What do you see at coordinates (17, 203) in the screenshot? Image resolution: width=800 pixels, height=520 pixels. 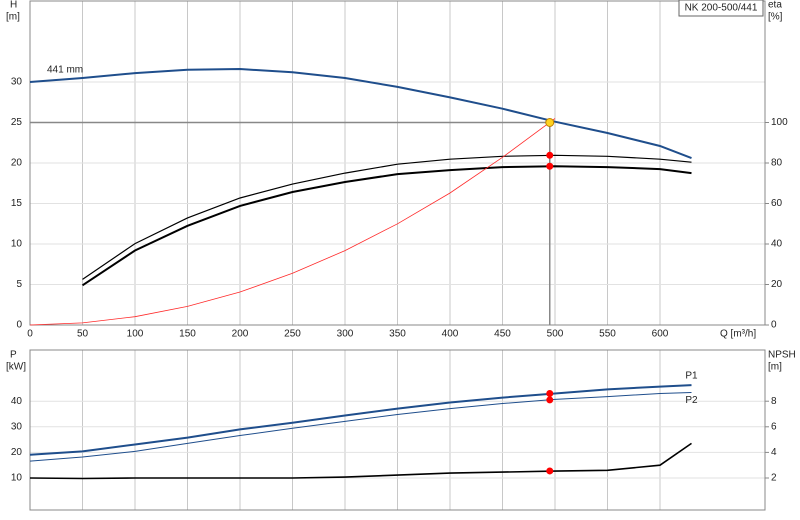 I see `y-tick-label: 15` at bounding box center [17, 203].